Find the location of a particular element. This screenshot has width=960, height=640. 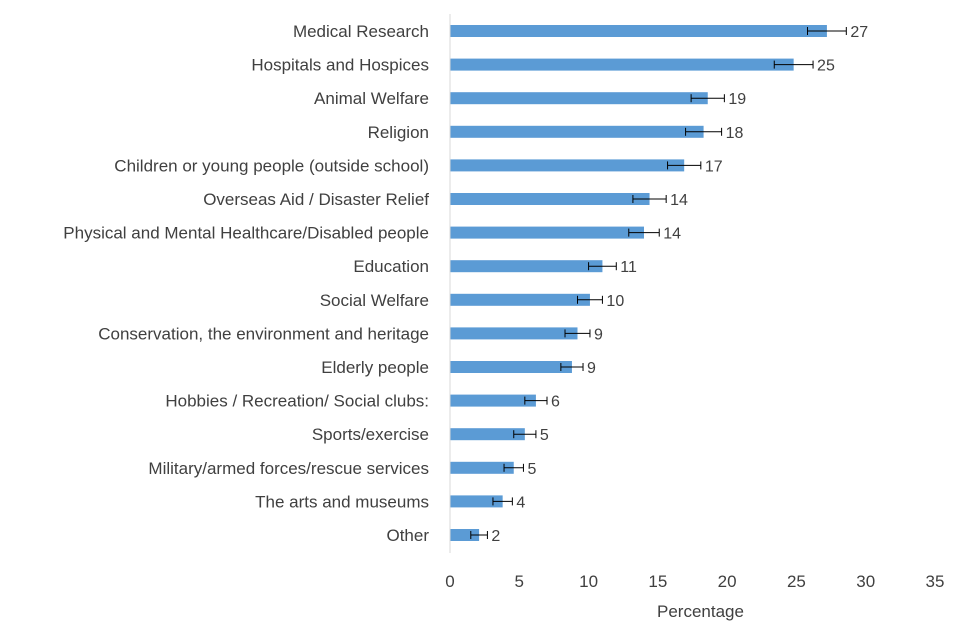

x-axis-ticks: 0 5 10 15 20 25 30 35 is located at coordinates (694, 581).